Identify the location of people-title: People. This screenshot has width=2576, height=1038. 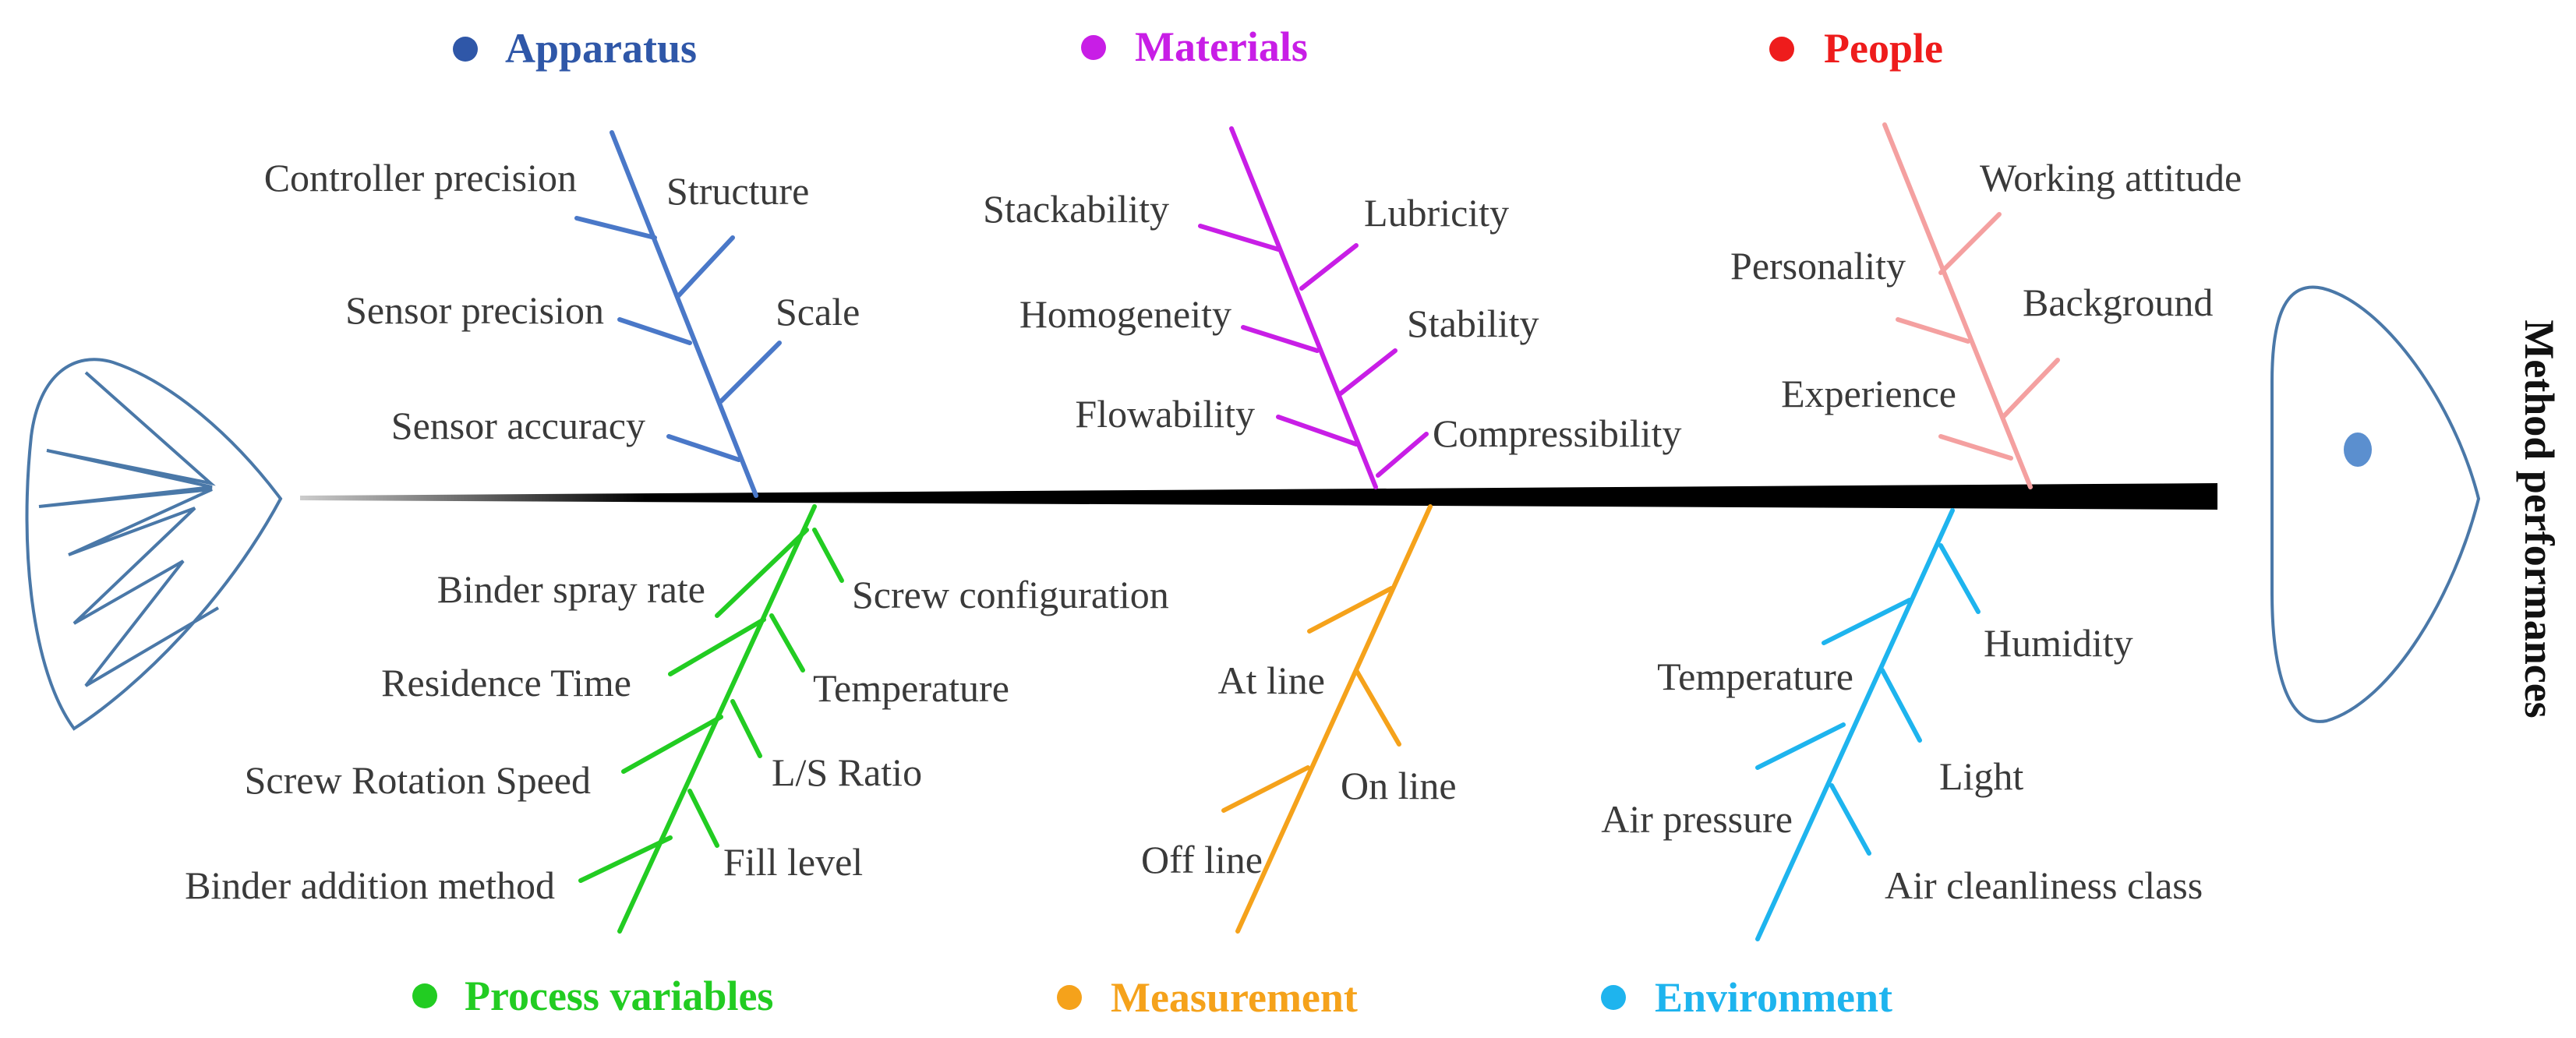
(1883, 48).